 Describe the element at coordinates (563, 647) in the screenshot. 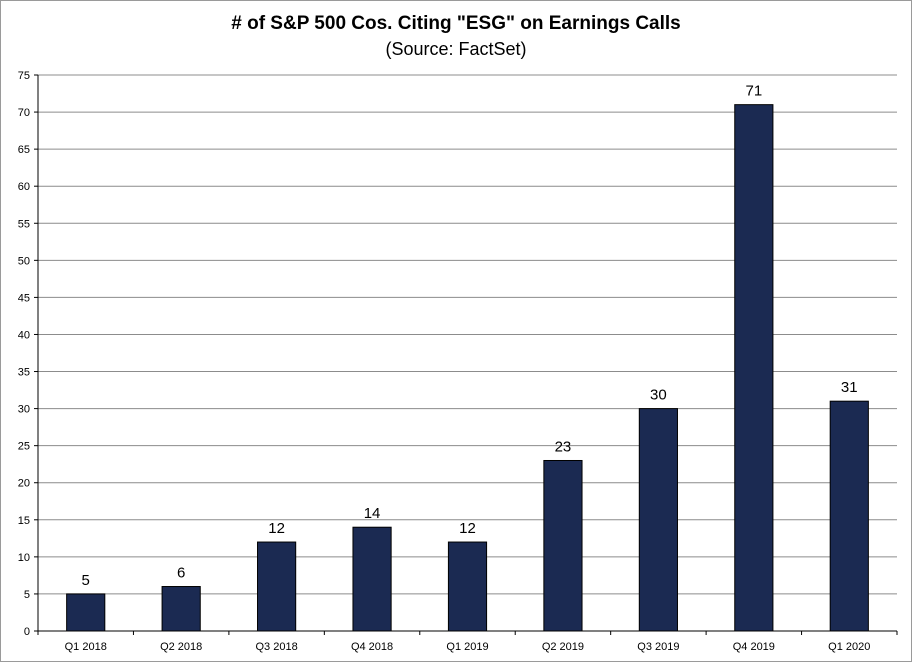

I see `x-tick-label: Q2 2019` at that location.